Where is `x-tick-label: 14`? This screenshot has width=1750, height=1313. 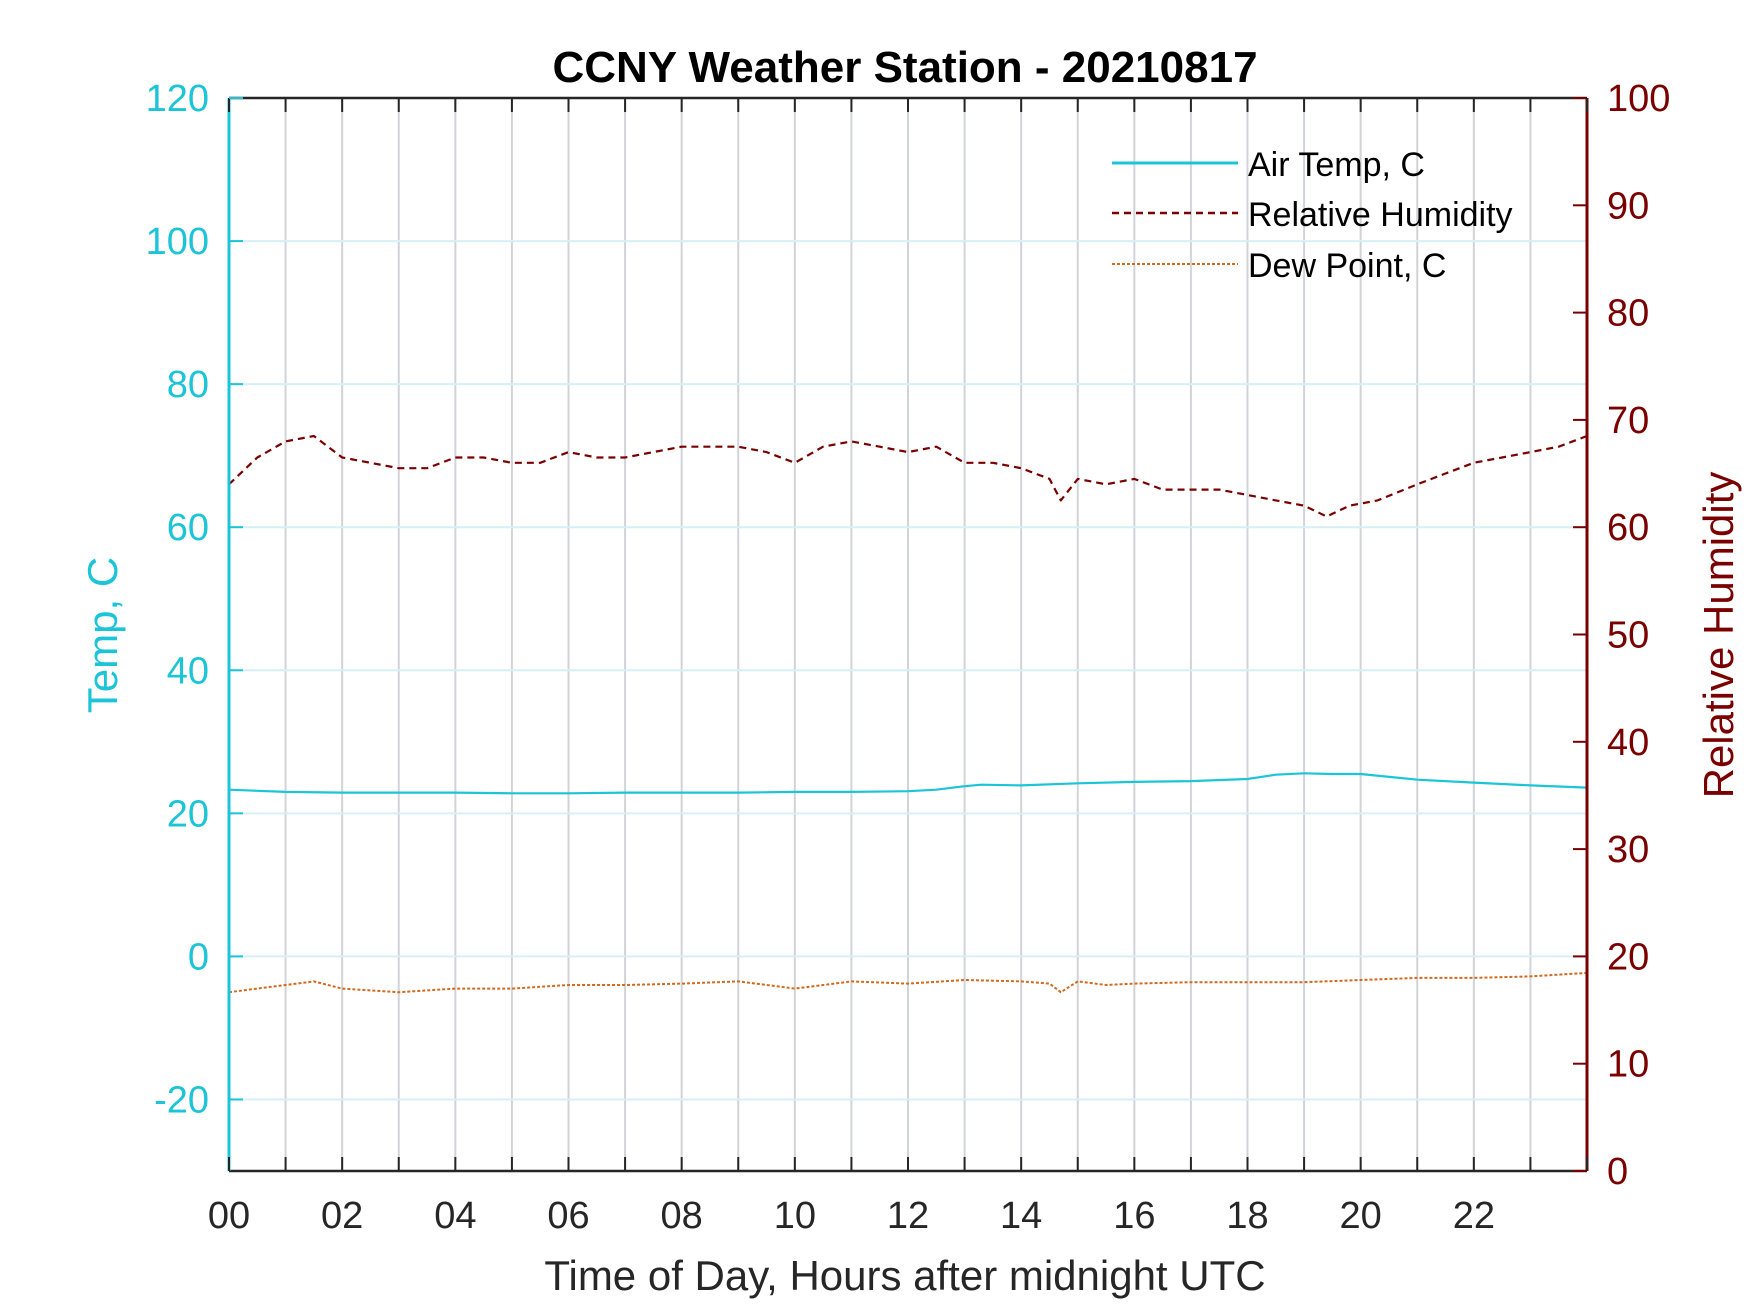 x-tick-label: 14 is located at coordinates (1021, 1216).